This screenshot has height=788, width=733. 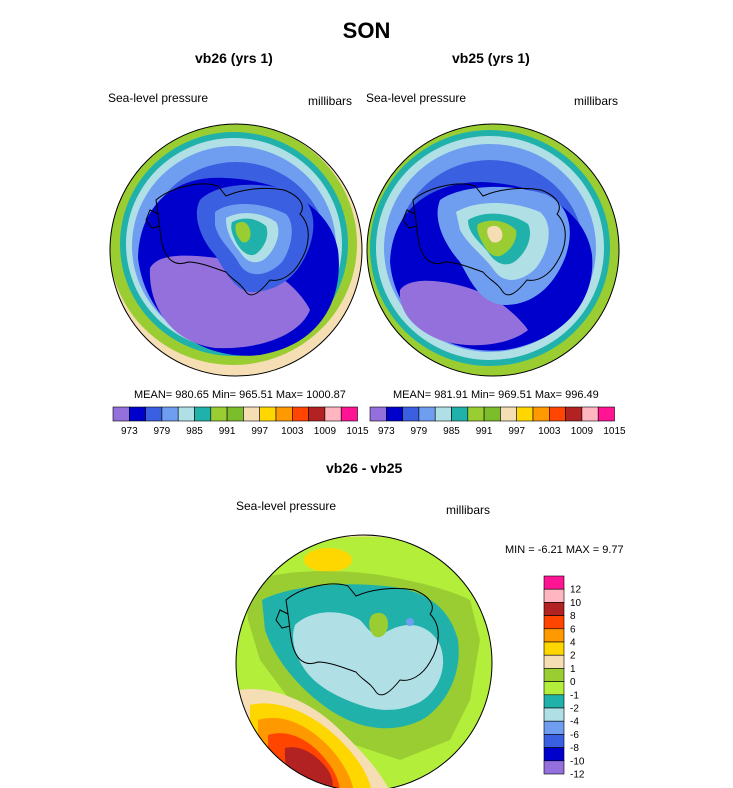 What do you see at coordinates (328, 560) in the screenshot?
I see `map3-top-yellow` at bounding box center [328, 560].